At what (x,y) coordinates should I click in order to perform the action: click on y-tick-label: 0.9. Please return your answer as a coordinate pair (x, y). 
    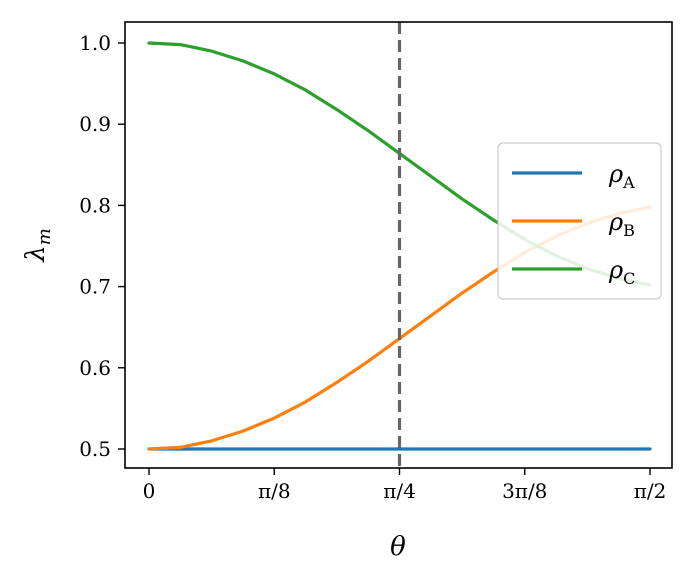
    Looking at the image, I should click on (95, 124).